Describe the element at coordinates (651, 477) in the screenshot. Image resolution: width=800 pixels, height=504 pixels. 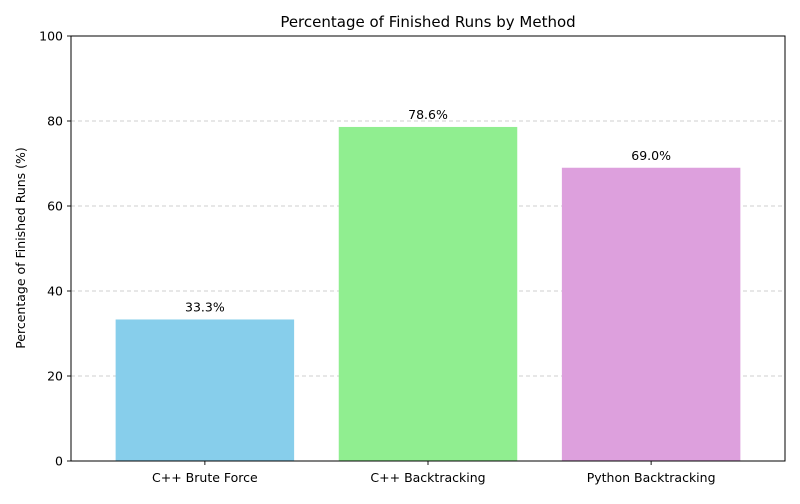
I see `x-tick-label-2: Python Backtracking` at that location.